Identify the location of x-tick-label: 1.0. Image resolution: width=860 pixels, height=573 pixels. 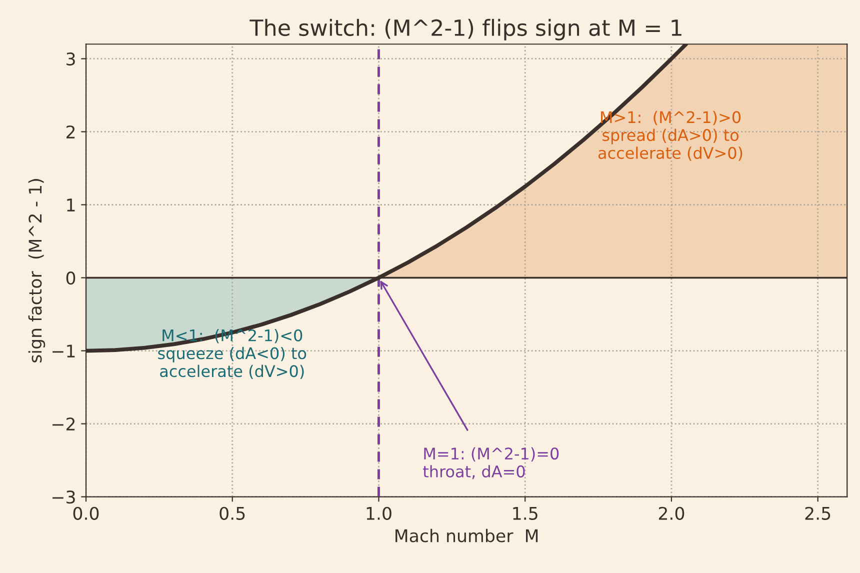
(379, 513).